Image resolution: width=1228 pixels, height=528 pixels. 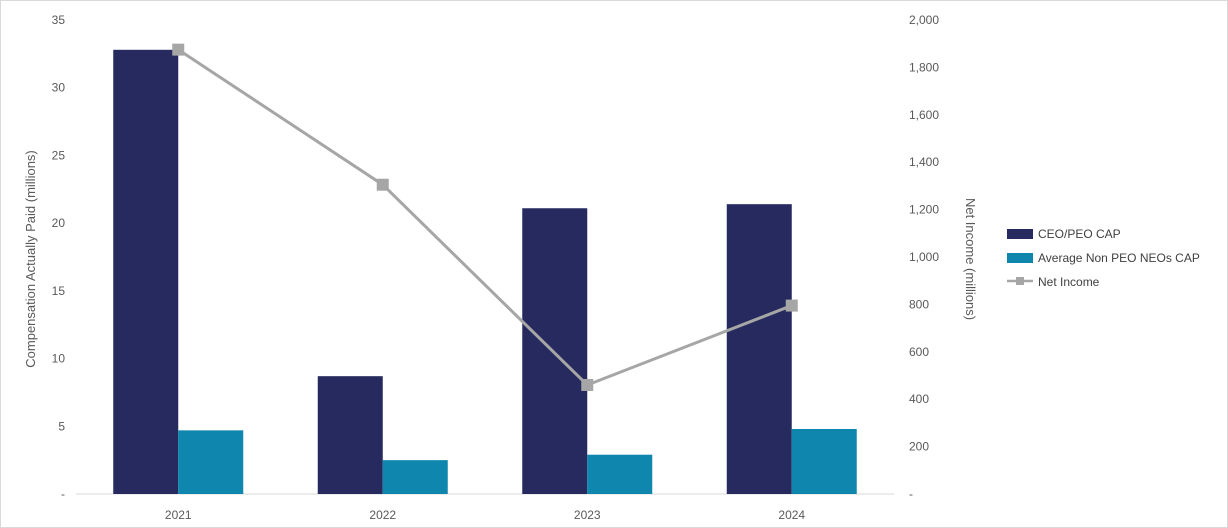 I want to click on y-tick-label: 25, so click(x=59, y=155).